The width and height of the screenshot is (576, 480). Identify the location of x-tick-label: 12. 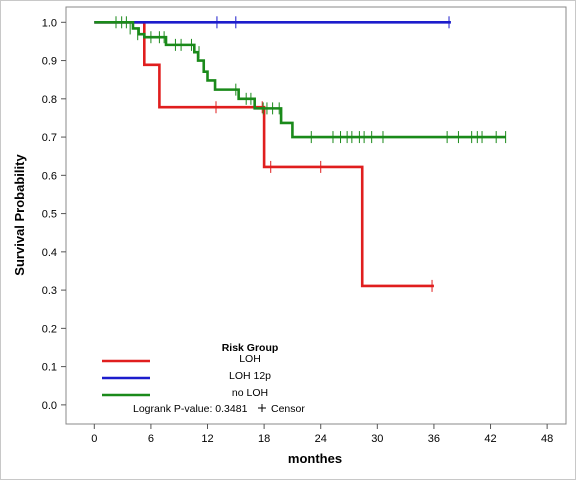
(207, 439).